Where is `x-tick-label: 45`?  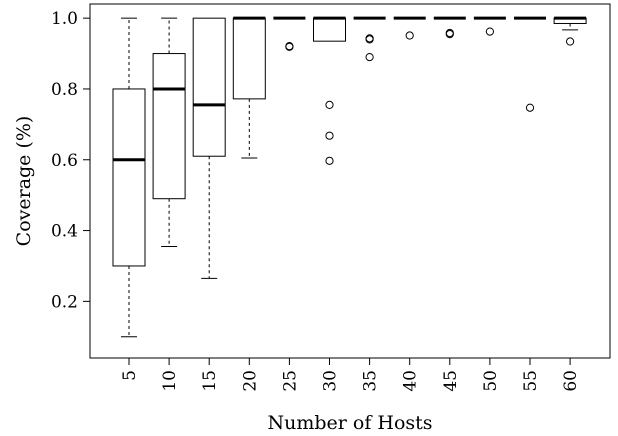
x-tick-label: 45 is located at coordinates (451, 381).